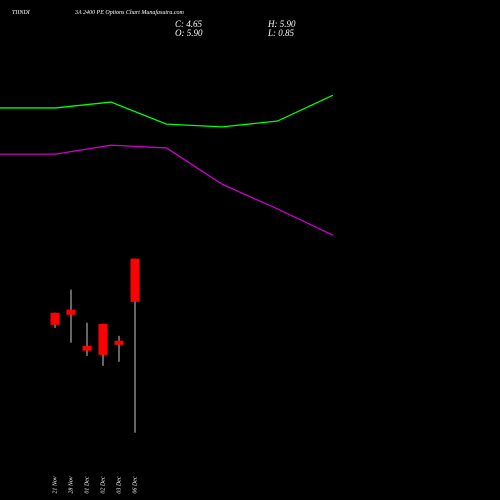 This screenshot has width=500, height=500. I want to click on x-tick-label: 01 Dec, so click(87, 484).